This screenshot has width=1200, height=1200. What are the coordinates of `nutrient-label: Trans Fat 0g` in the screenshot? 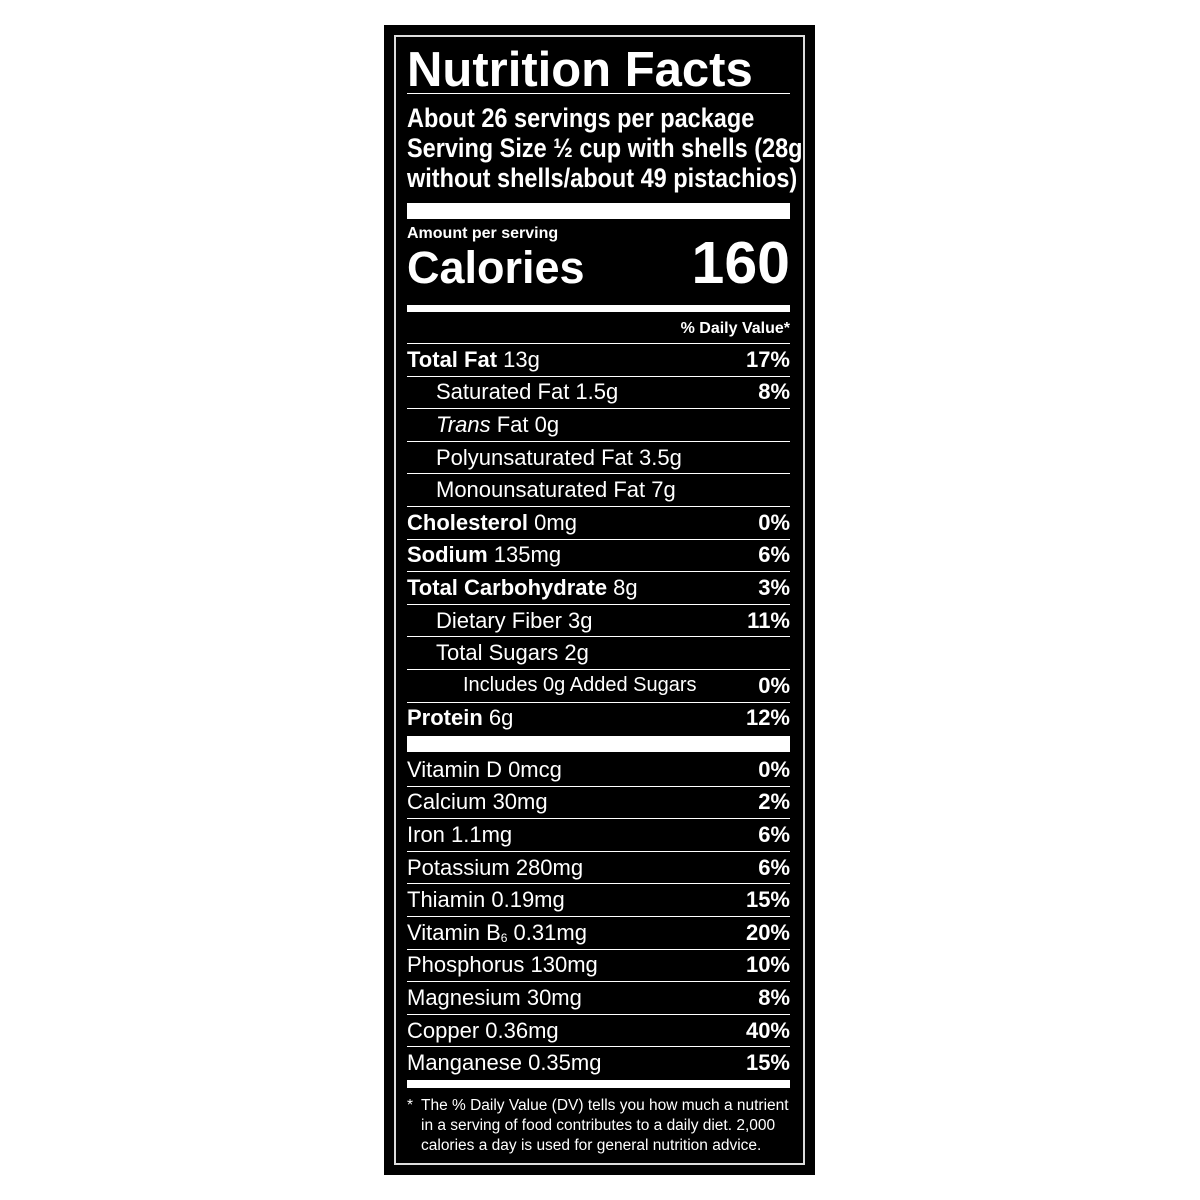 It's located at (483, 425).